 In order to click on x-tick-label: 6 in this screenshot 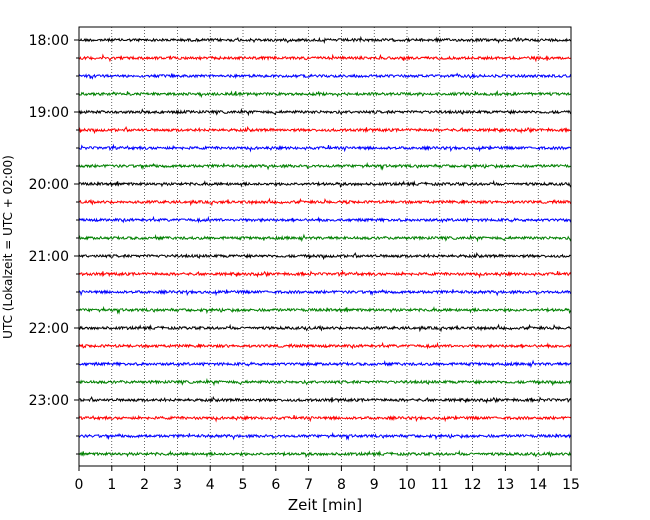, I will do `click(275, 485)`.